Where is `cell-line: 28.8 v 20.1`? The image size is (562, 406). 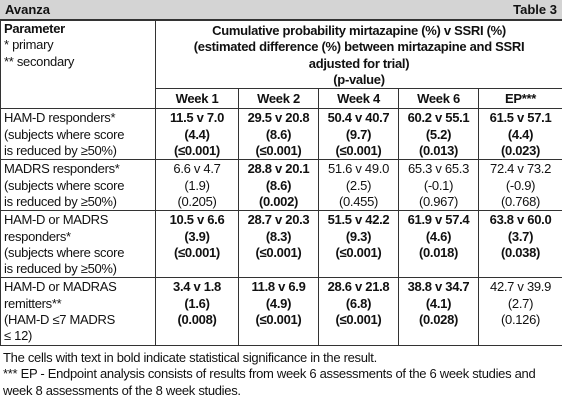 cell-line: 28.8 v 20.1 is located at coordinates (278, 169).